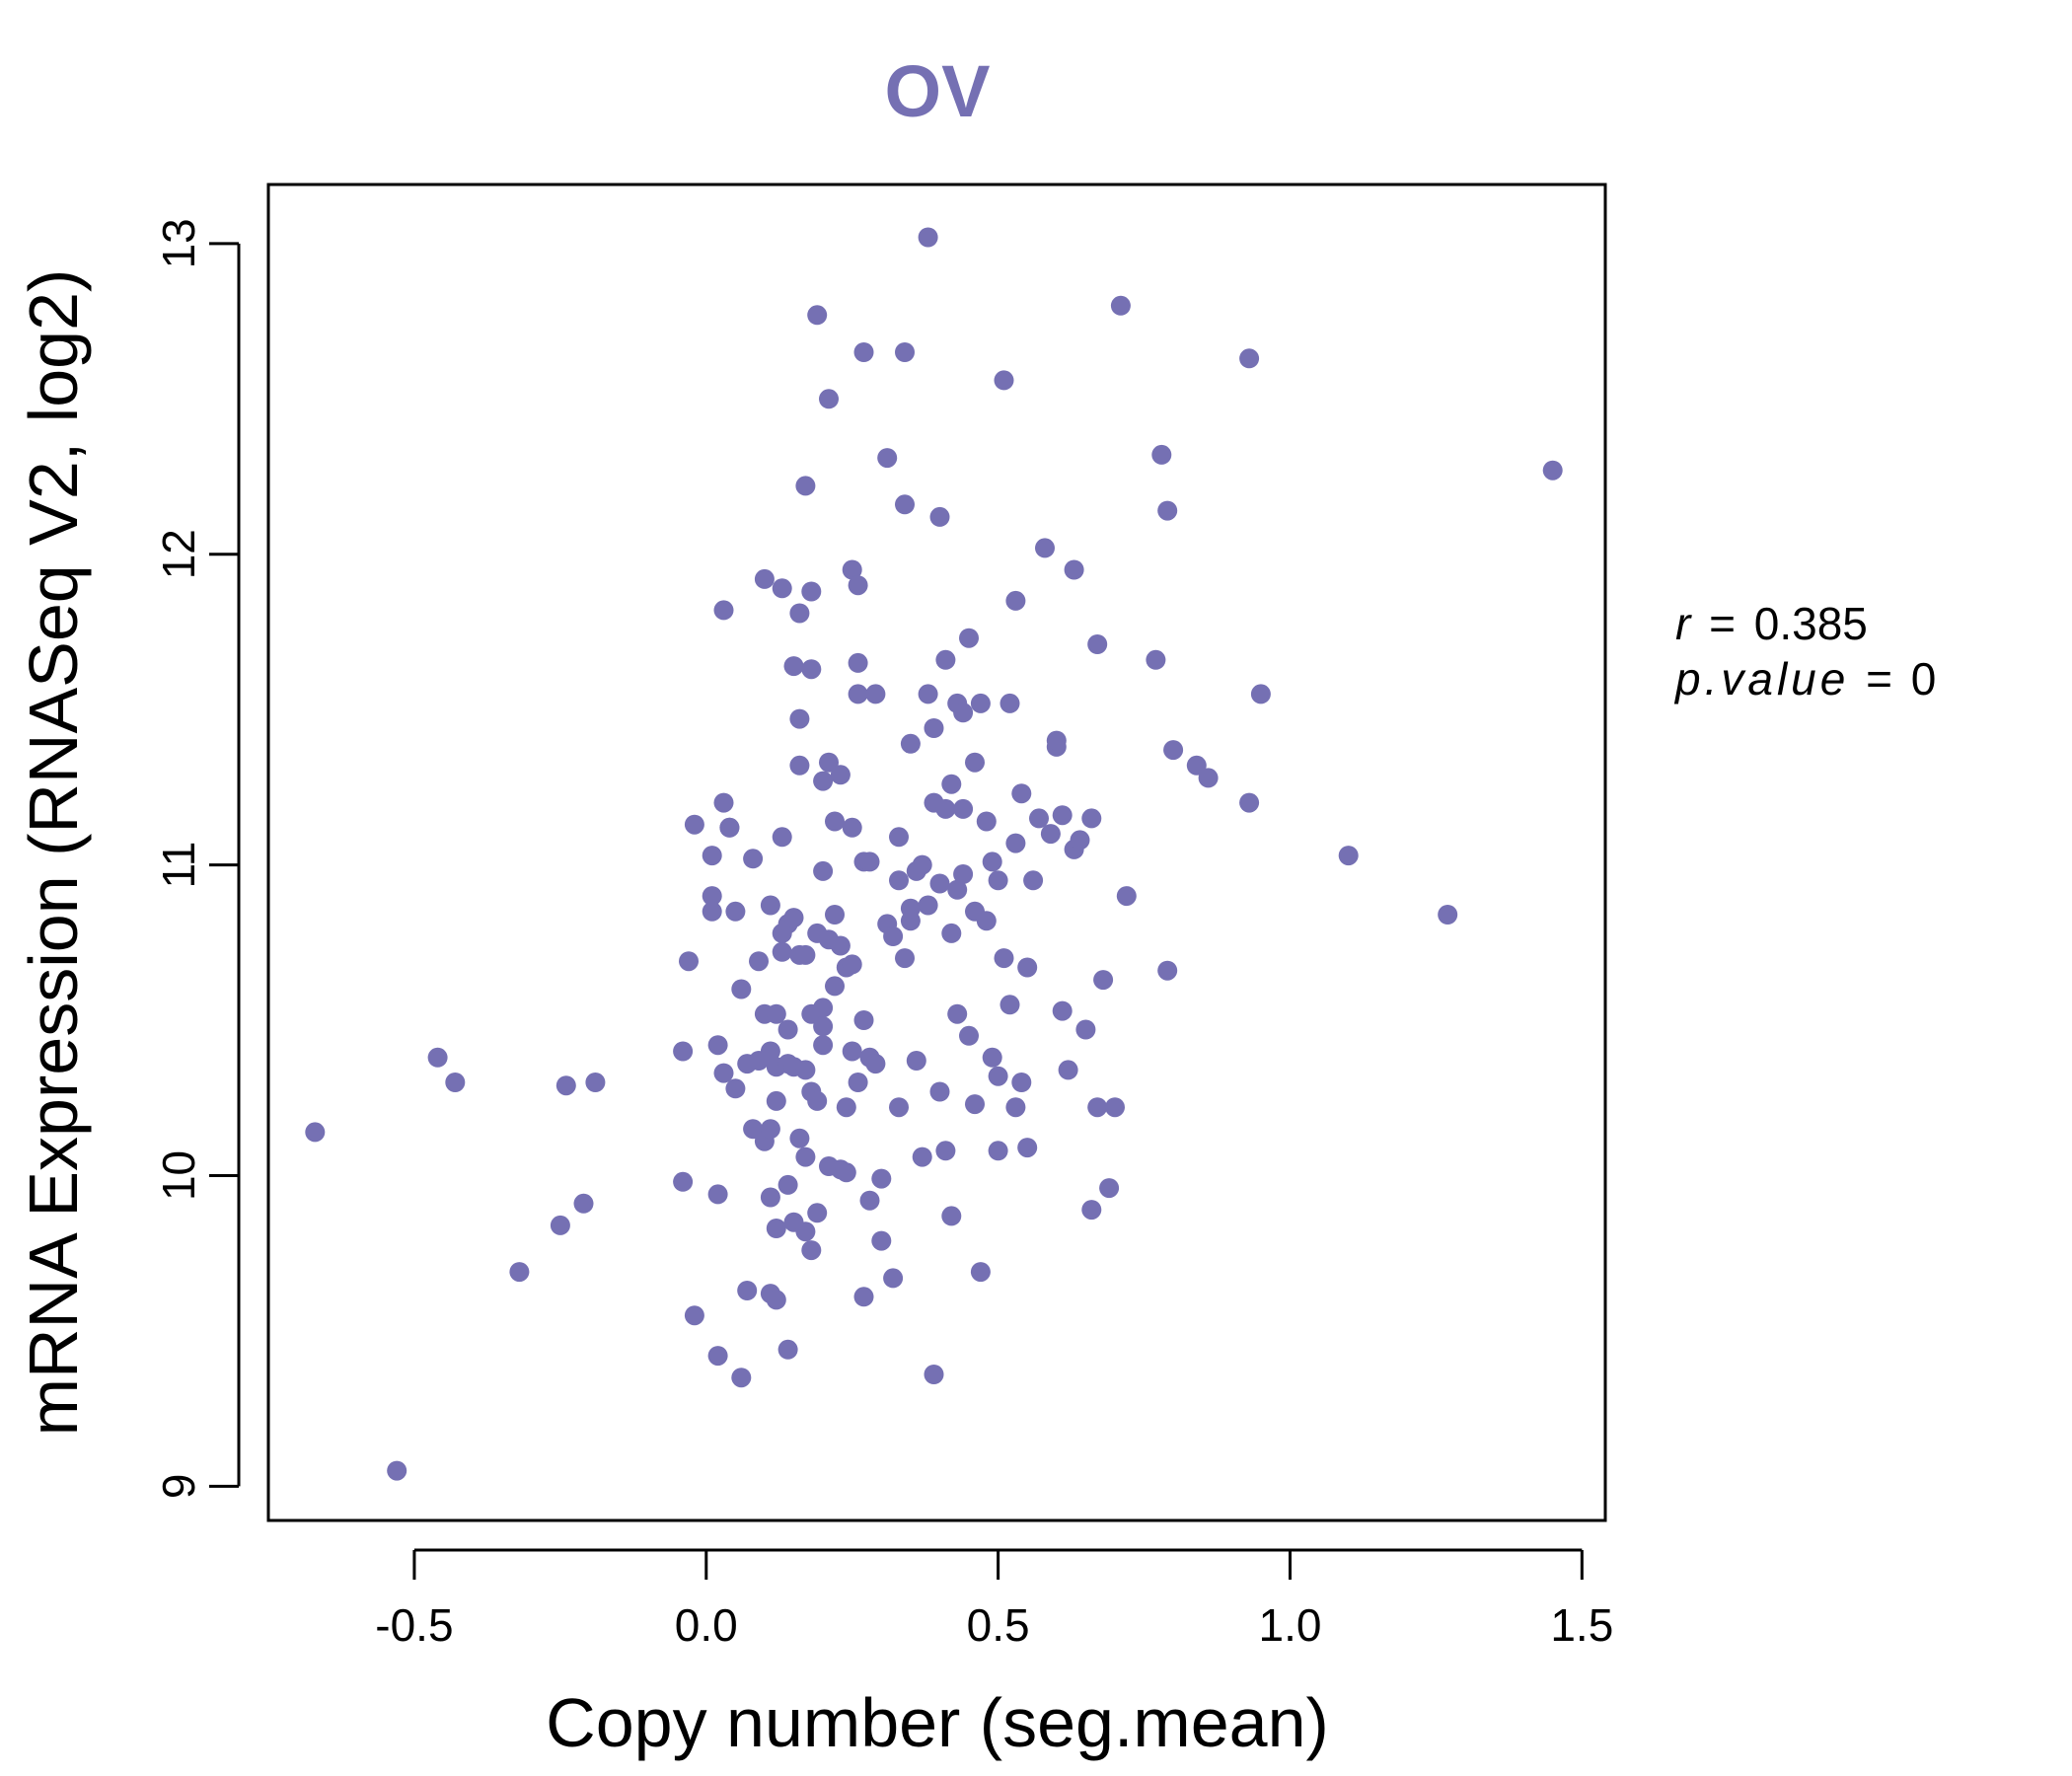 The image size is (2072, 1776). What do you see at coordinates (1722, 624) in the screenshot?
I see `r-equals: =` at bounding box center [1722, 624].